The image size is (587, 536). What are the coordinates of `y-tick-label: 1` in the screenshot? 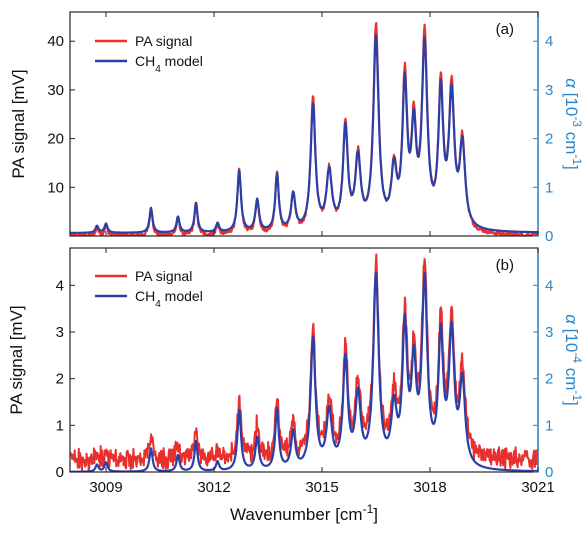 It's located at (60, 425).